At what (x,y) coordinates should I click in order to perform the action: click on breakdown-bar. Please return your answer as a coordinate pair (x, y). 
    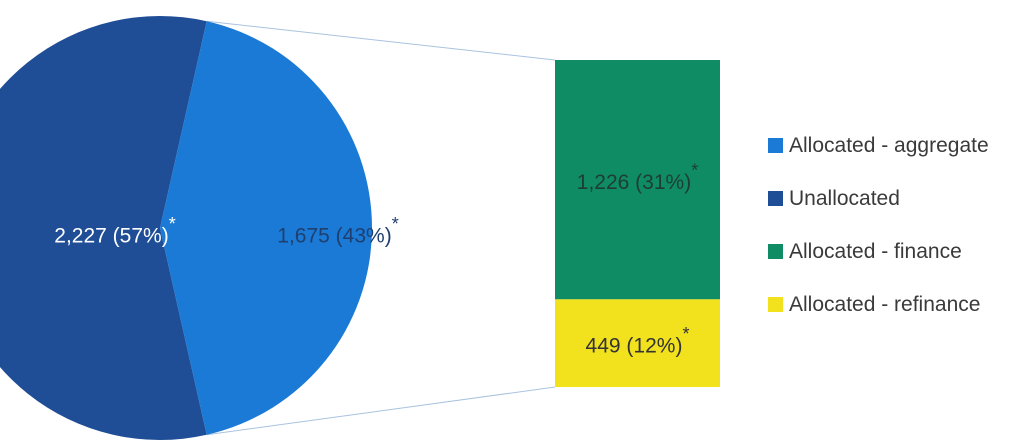
    Looking at the image, I should click on (637, 223).